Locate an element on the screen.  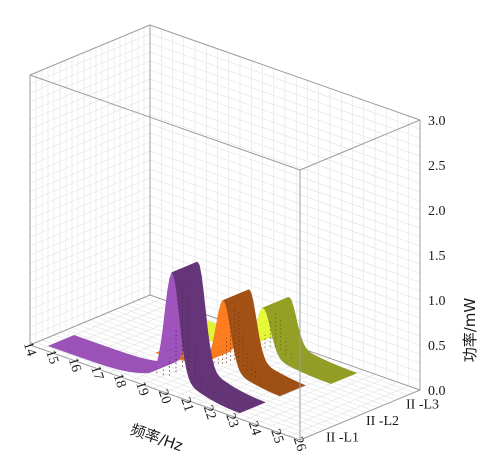
x-tick-label: 16 is located at coordinates (74, 365).